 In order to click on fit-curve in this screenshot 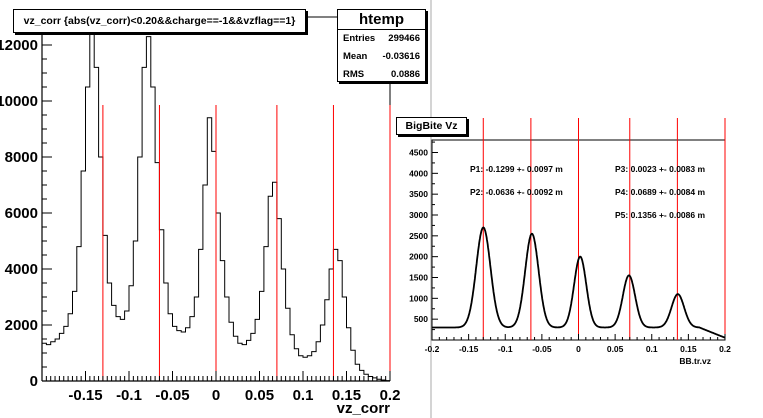, I will do `click(578, 282)`.